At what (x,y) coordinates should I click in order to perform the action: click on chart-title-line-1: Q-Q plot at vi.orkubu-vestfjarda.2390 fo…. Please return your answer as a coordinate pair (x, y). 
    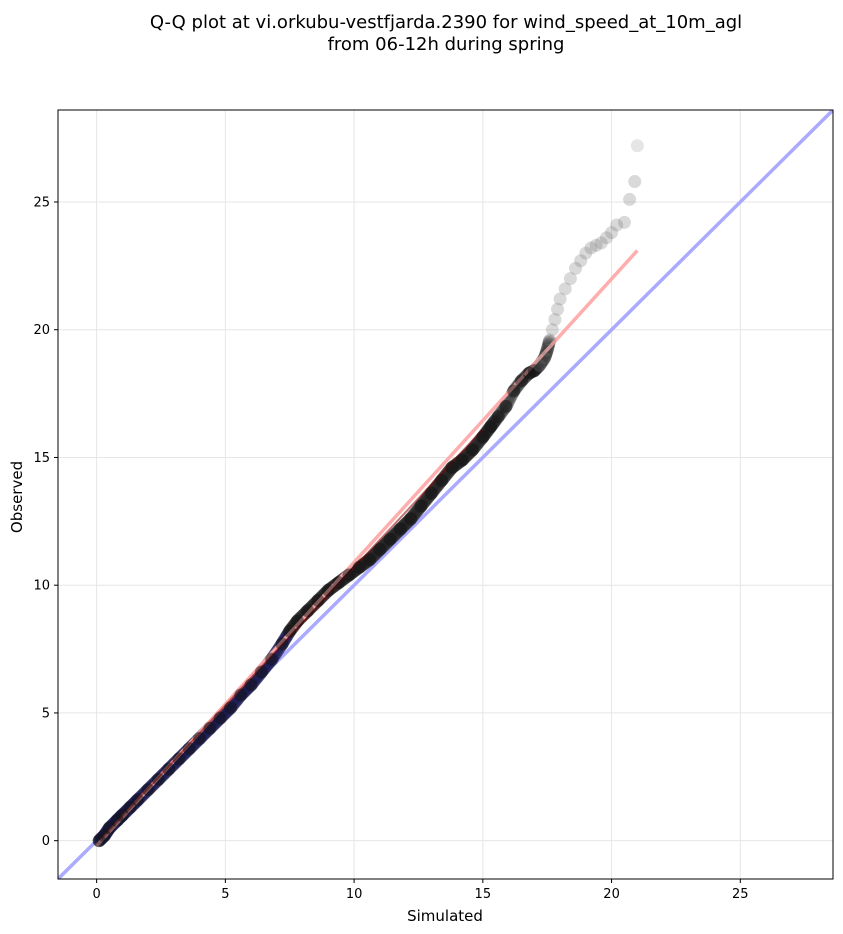
    Looking at the image, I should click on (446, 22).